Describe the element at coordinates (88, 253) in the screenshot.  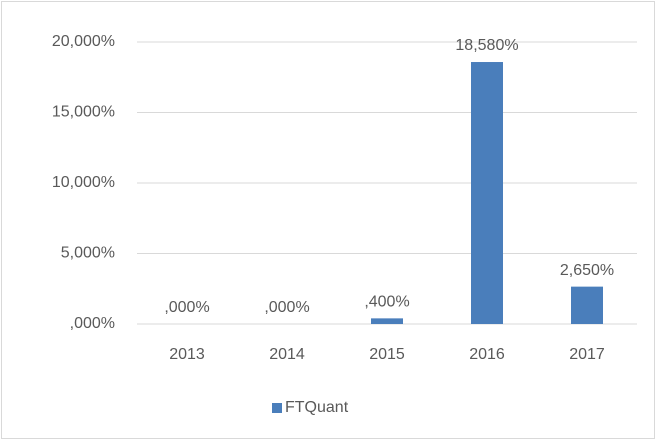
I see `y-tick-label: 5,000%` at that location.